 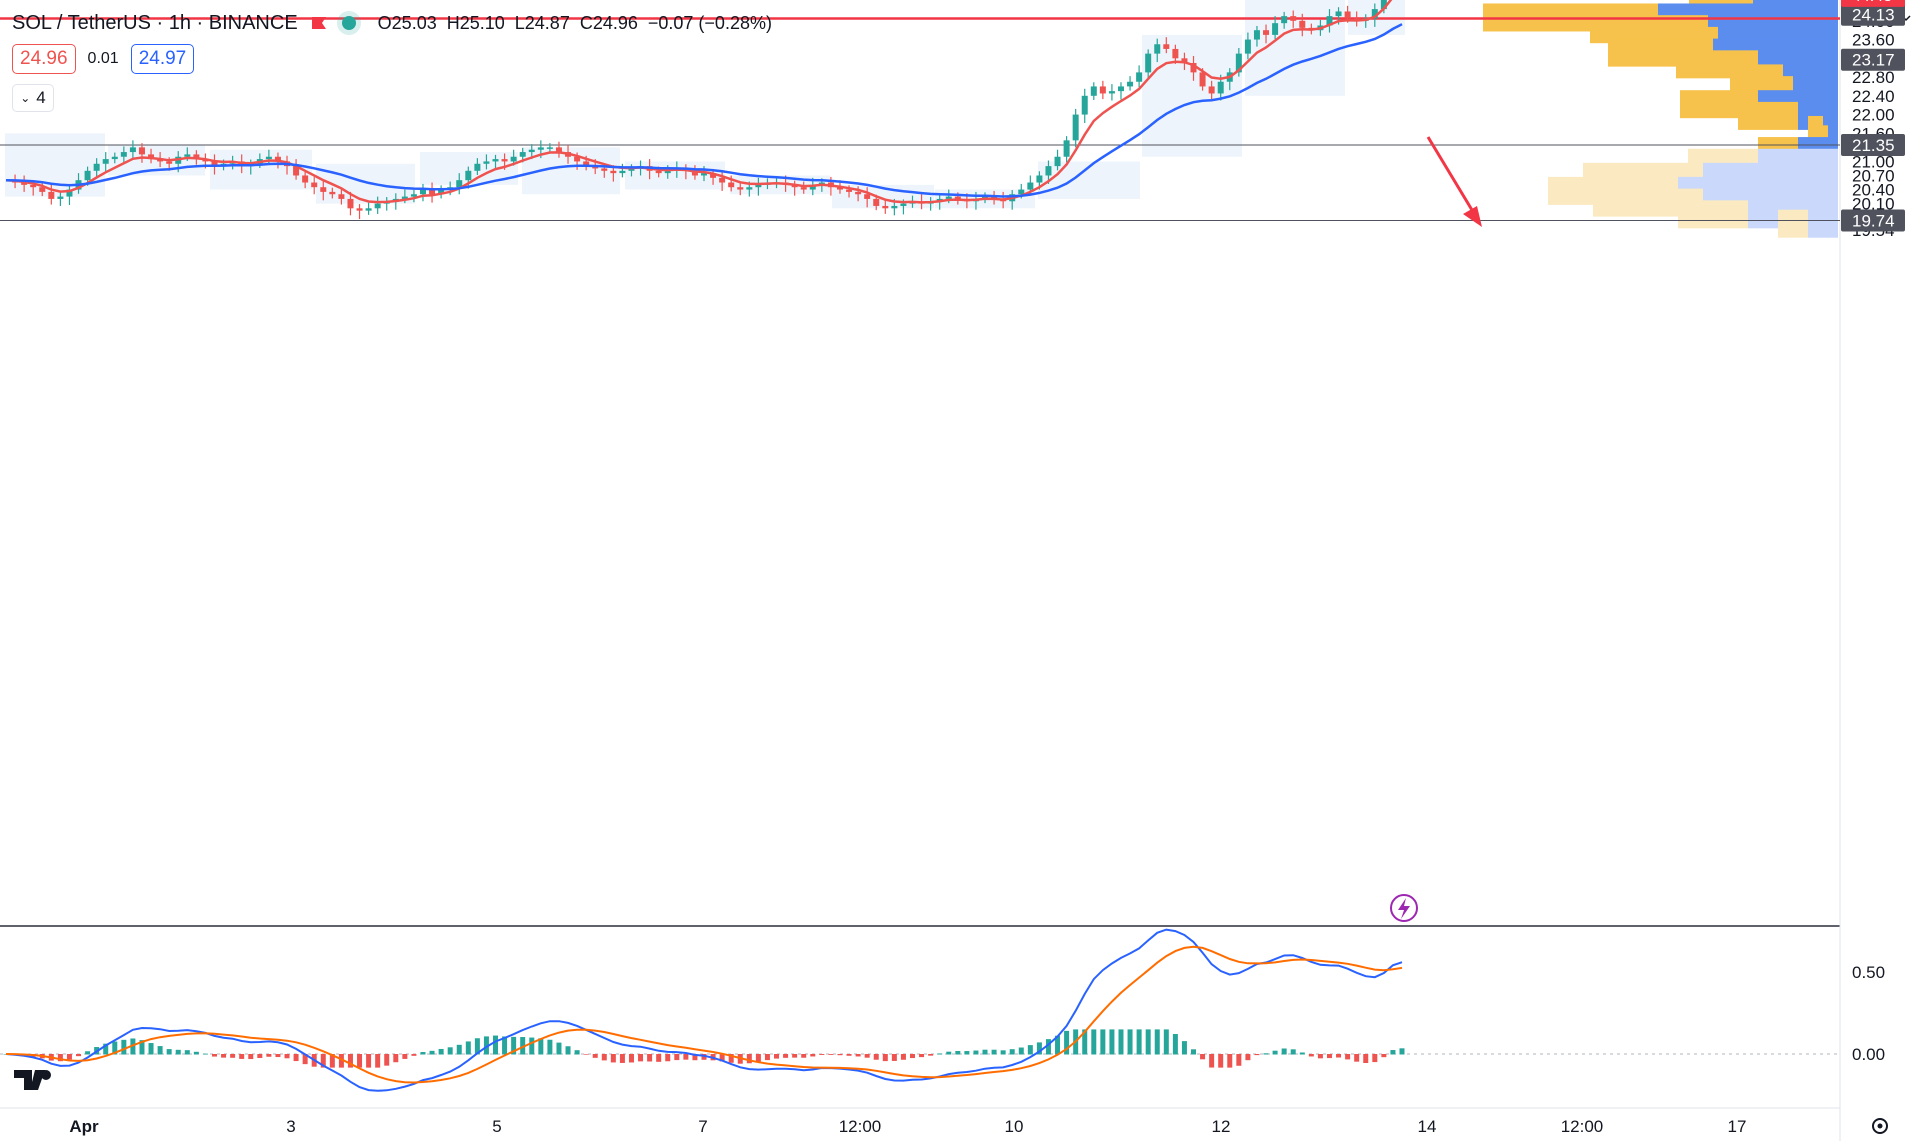 What do you see at coordinates (704, 110) in the screenshot?
I see `ema-slow-line` at bounding box center [704, 110].